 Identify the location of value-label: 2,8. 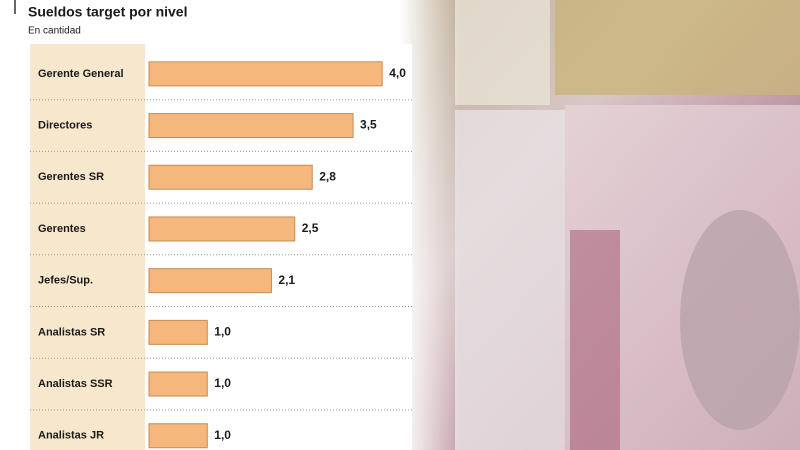
(327, 176).